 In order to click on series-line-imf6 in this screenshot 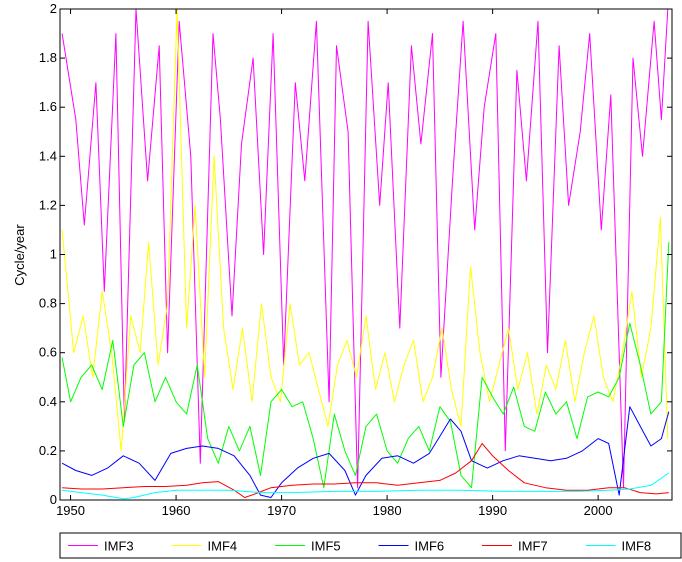, I will do `click(365, 452)`.